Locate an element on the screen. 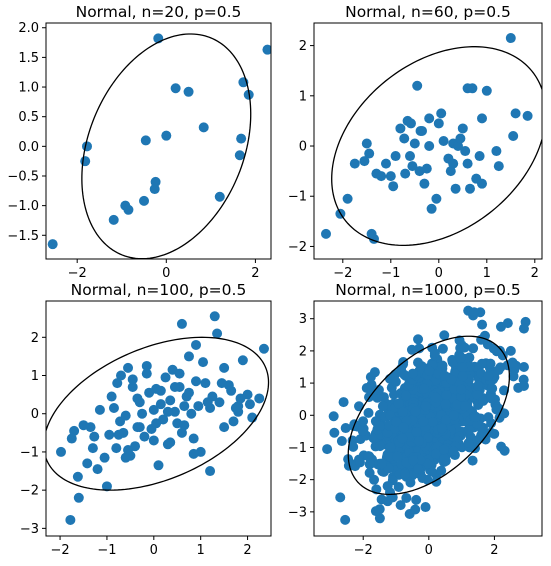 This screenshot has width=551, height=566. y-tick-label: −3 is located at coordinates (29, 529).